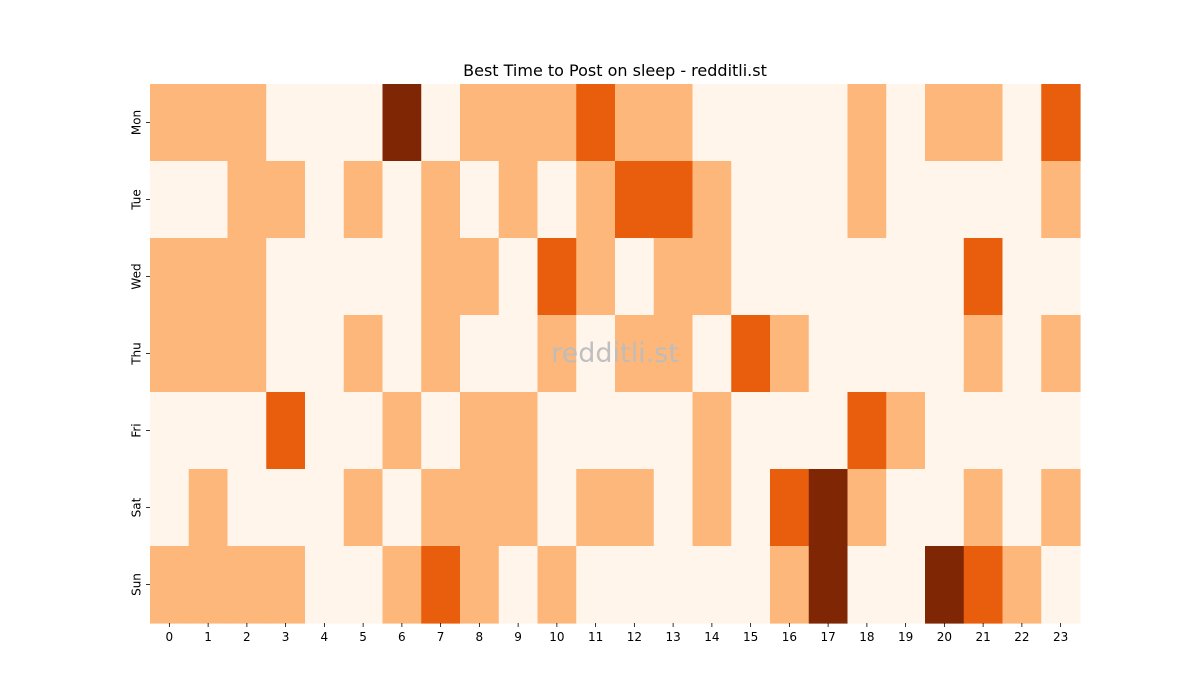  Describe the element at coordinates (866, 637) in the screenshot. I see `x-tick-label: 18` at that location.